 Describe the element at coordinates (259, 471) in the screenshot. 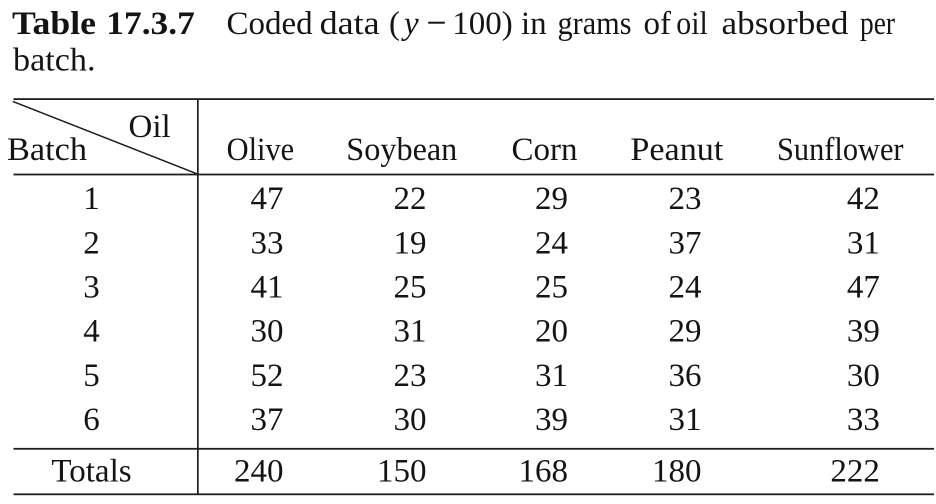

I see `svg-text: 240` at that location.